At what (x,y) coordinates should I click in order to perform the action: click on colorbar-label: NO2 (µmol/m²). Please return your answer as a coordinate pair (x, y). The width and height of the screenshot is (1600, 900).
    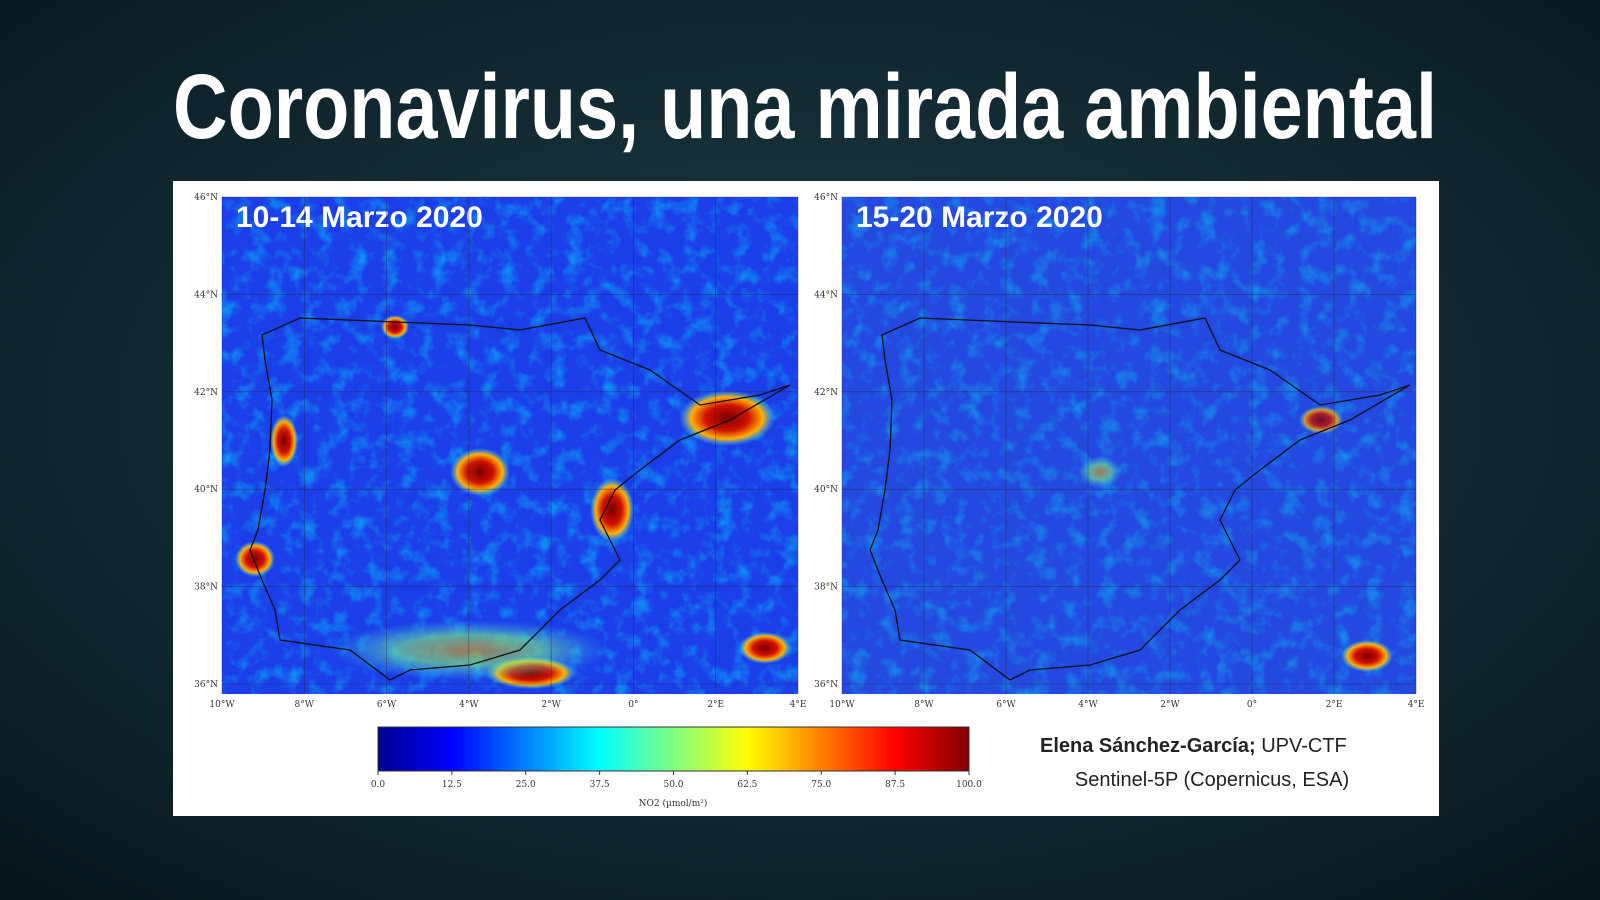
    Looking at the image, I should click on (673, 803).